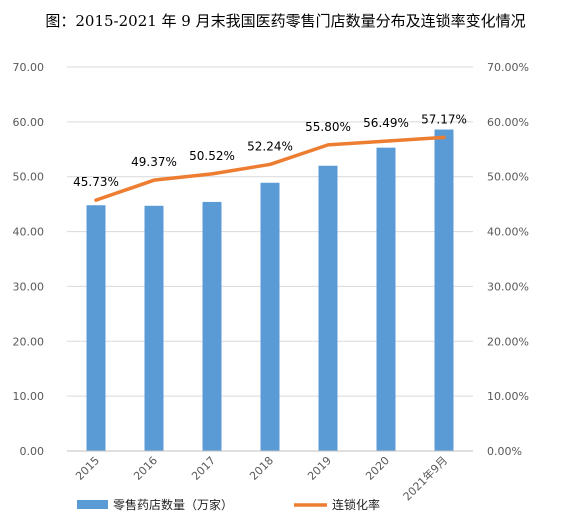  I want to click on x-tick-label: 2018, so click(261, 468).